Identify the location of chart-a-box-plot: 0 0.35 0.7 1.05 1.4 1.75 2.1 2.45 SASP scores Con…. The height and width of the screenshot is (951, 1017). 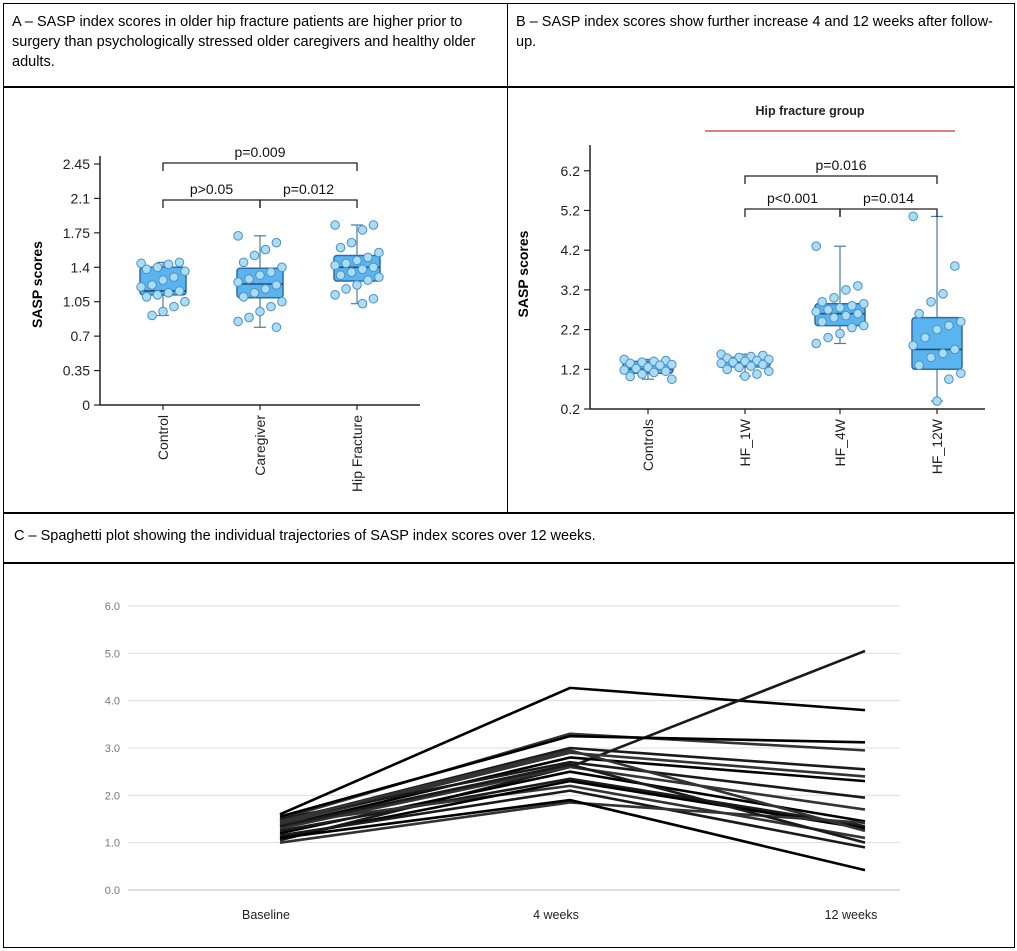
(224, 318).